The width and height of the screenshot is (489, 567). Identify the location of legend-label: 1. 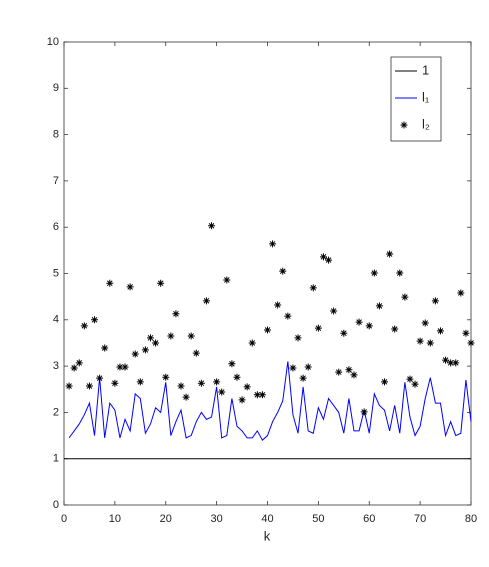
(425, 69).